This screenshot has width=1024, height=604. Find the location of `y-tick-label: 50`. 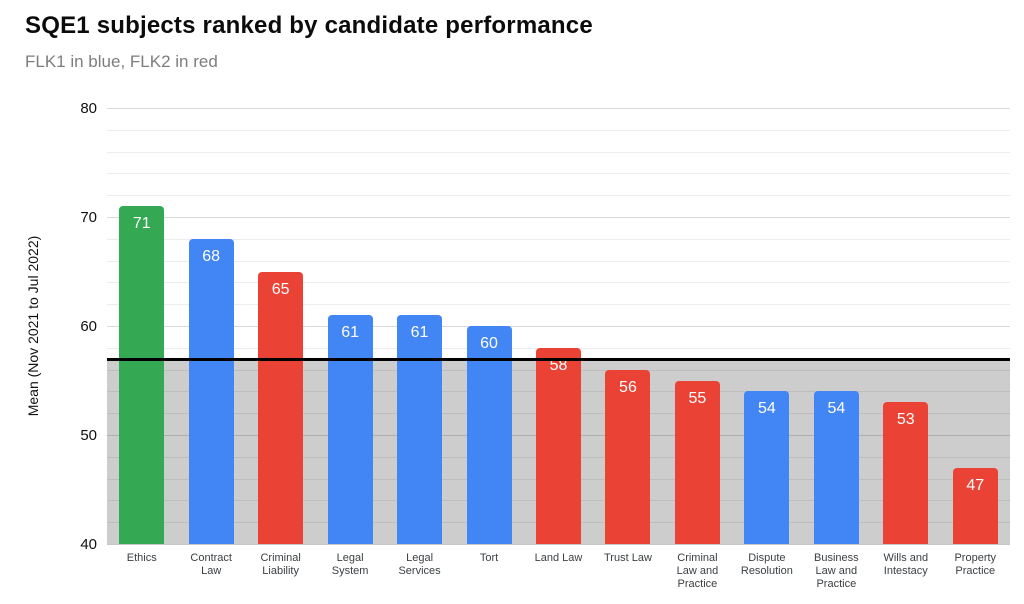

y-tick-label: 50 is located at coordinates (88, 435).